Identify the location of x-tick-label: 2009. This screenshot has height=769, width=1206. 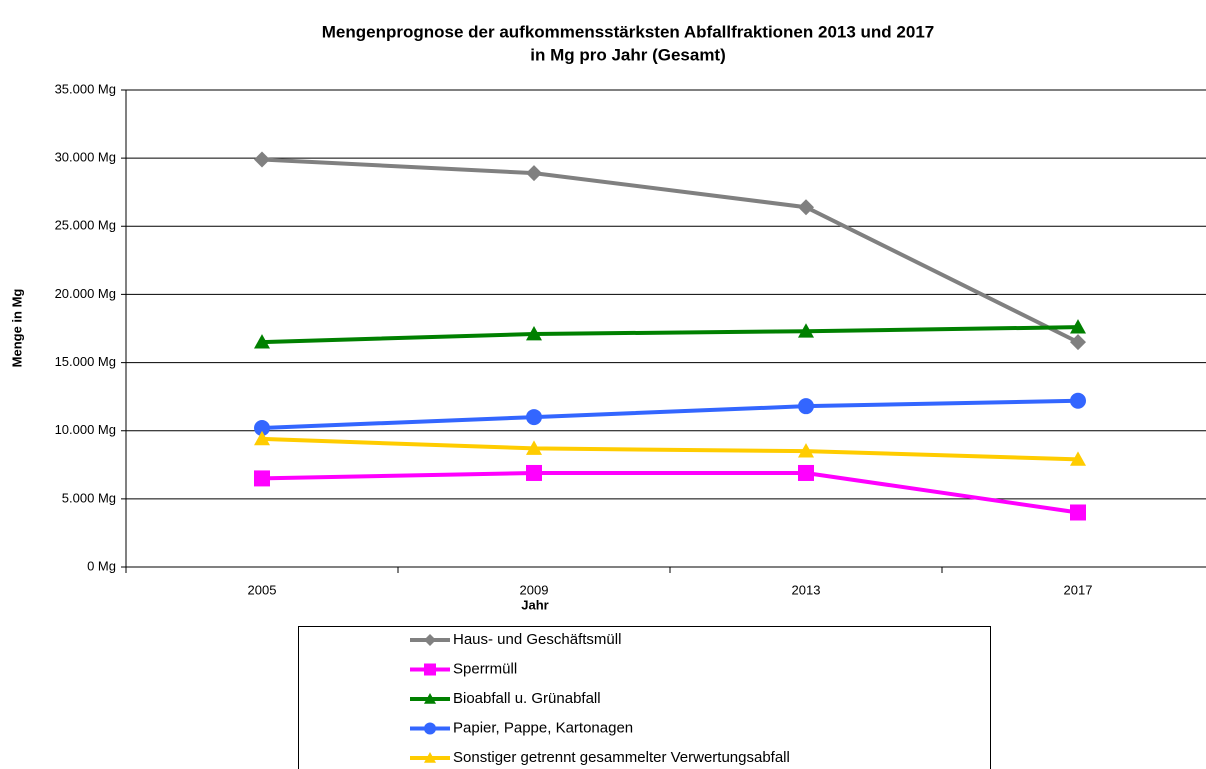
(534, 589).